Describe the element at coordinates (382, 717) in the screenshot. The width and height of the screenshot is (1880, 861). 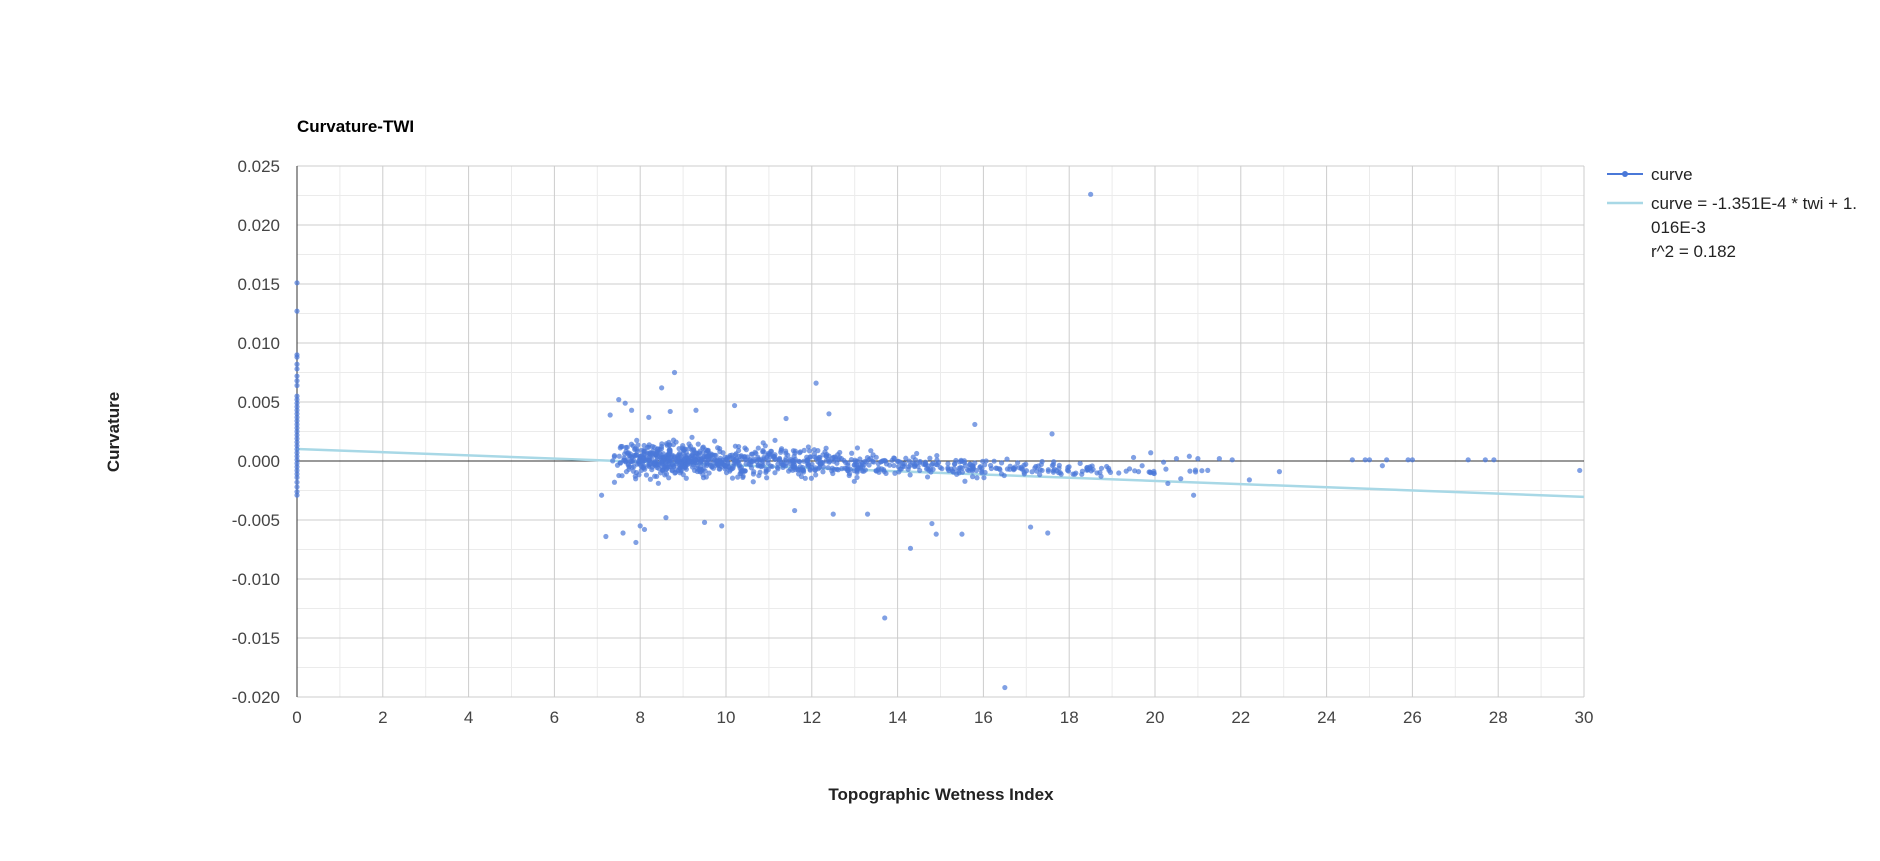
I see `x-tick-label: 2` at that location.